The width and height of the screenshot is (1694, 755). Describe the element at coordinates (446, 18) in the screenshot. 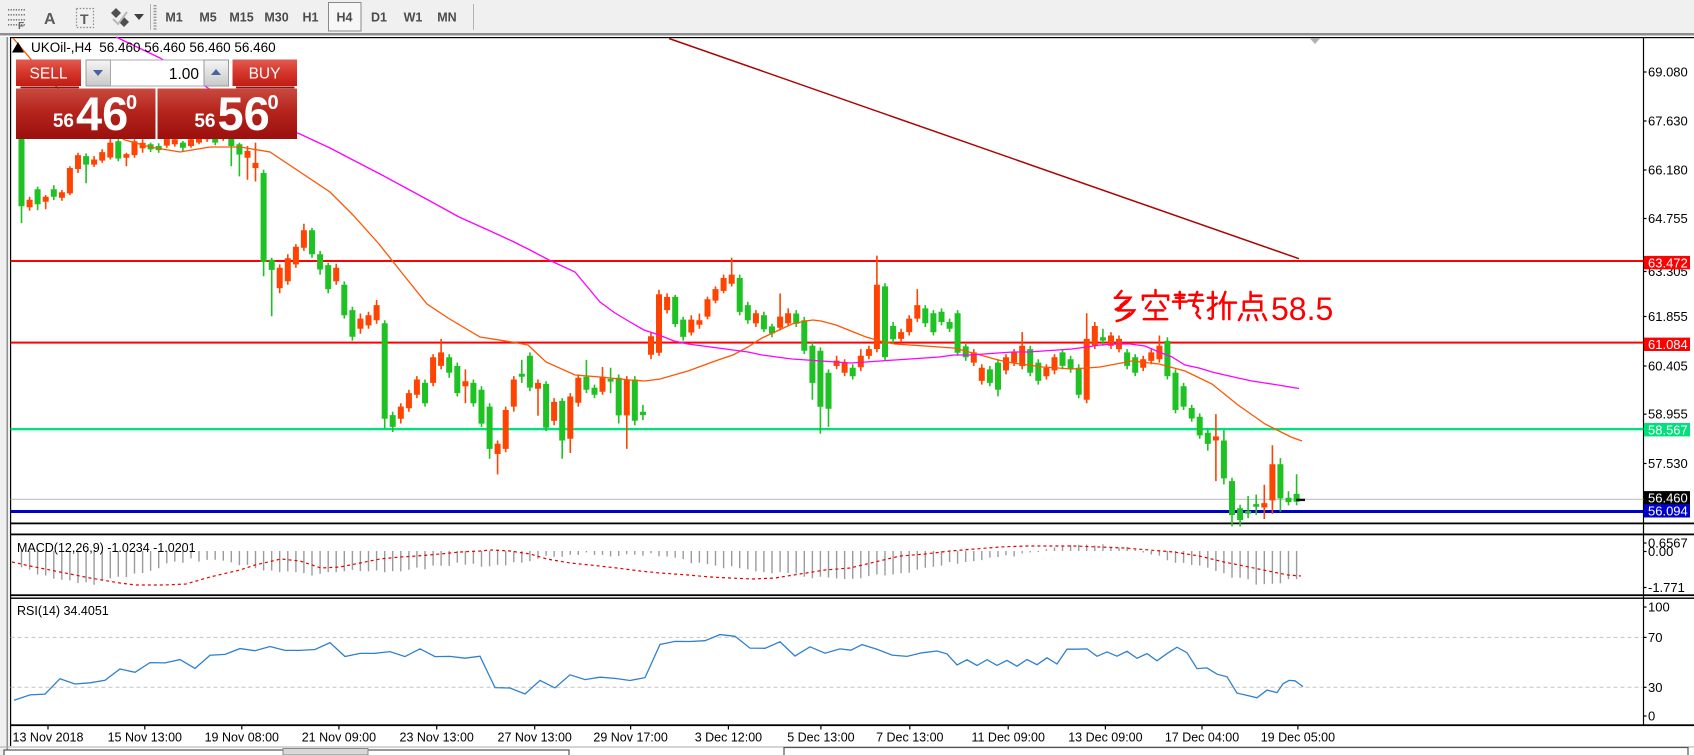

I see `svg-text: MN` at that location.